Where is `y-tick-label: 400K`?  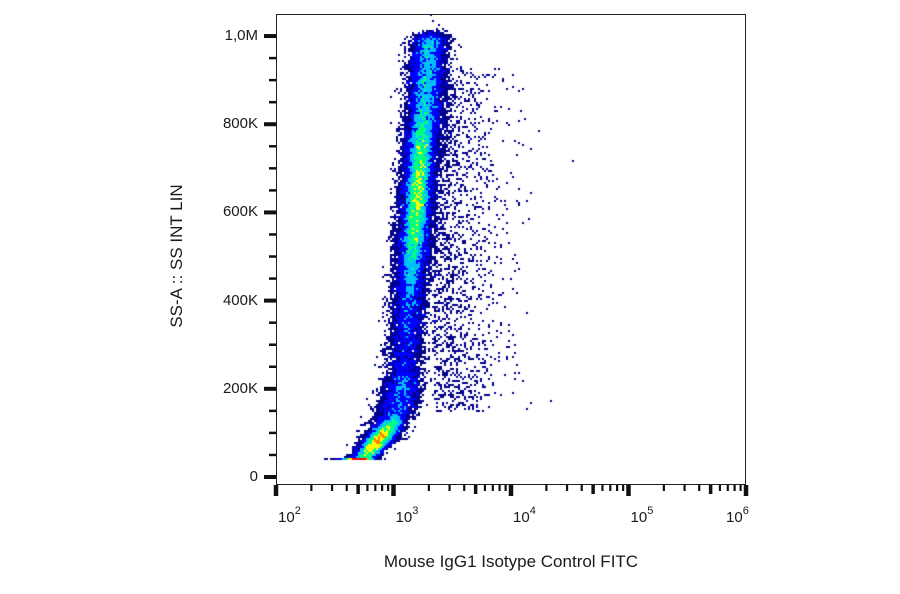 y-tick-label: 400K is located at coordinates (240, 300).